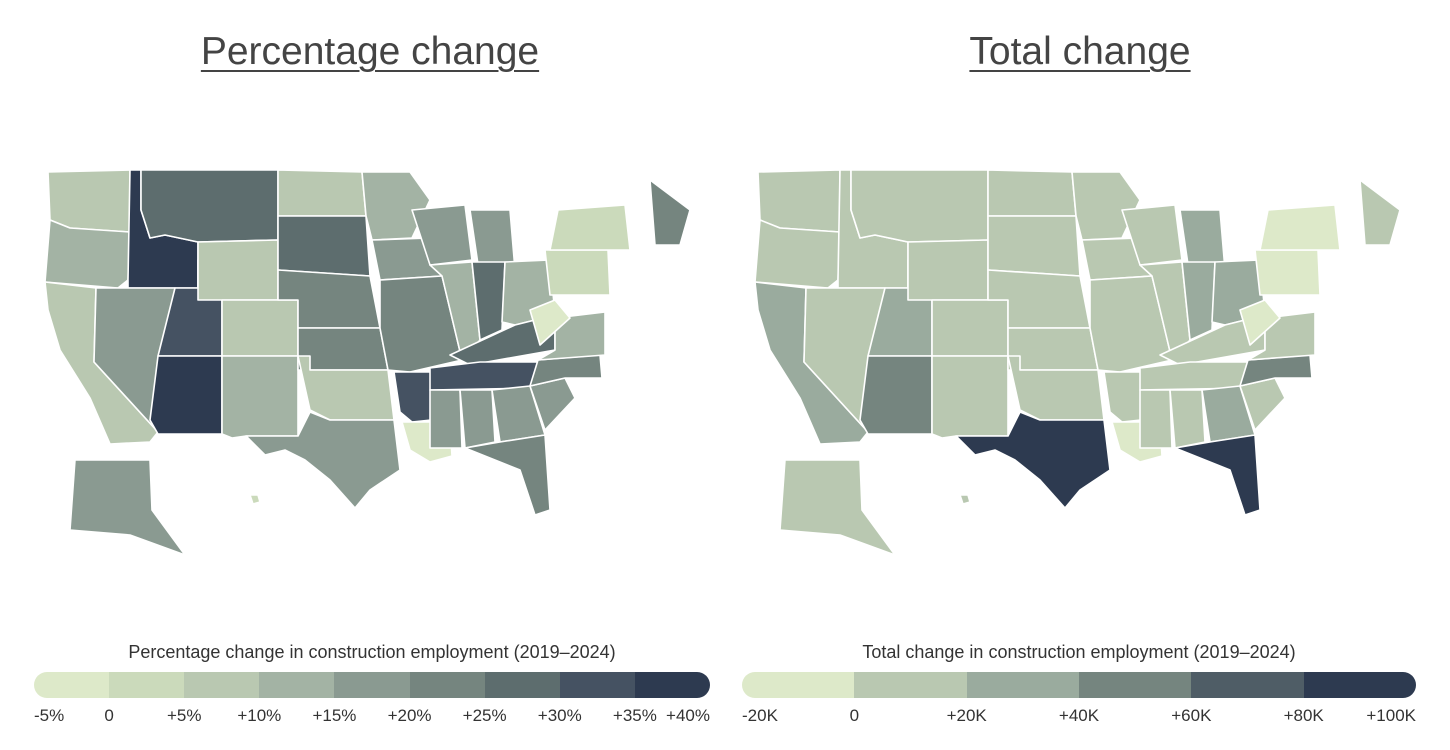 This screenshot has height=750, width=1450. Describe the element at coordinates (1080, 51) in the screenshot. I see `panel-title-total: Total change` at that location.